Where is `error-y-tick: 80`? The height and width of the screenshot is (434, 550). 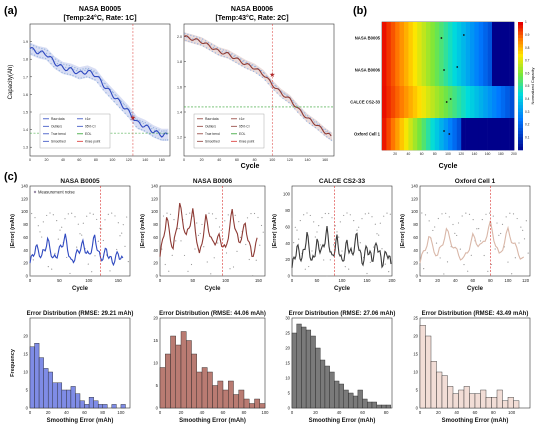
error-y-tick: 80 is located at coordinates (25, 224).